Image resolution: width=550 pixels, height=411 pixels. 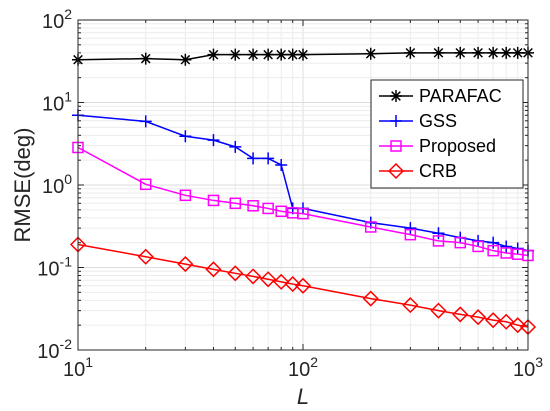 What do you see at coordinates (303, 396) in the screenshot?
I see `x-axis-label: L` at bounding box center [303, 396].